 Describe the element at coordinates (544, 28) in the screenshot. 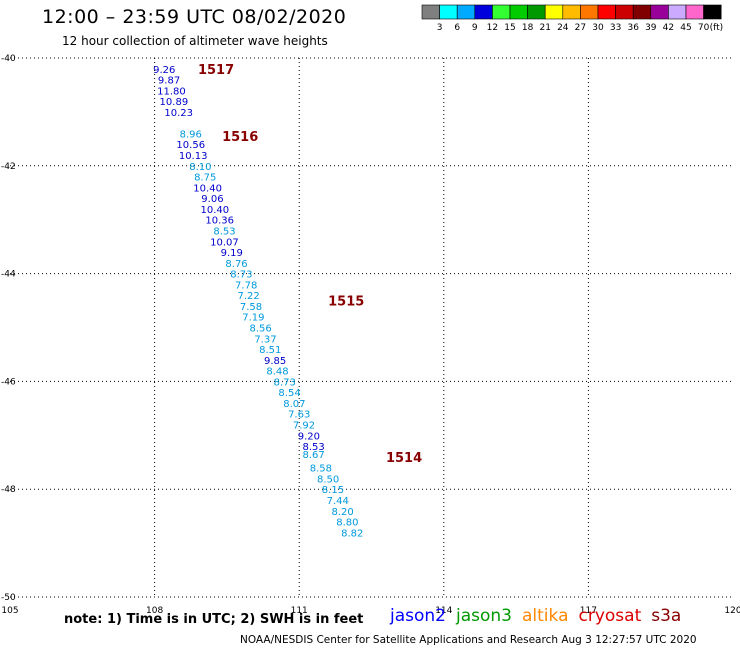

I see `colorbar-label: 21` at that location.